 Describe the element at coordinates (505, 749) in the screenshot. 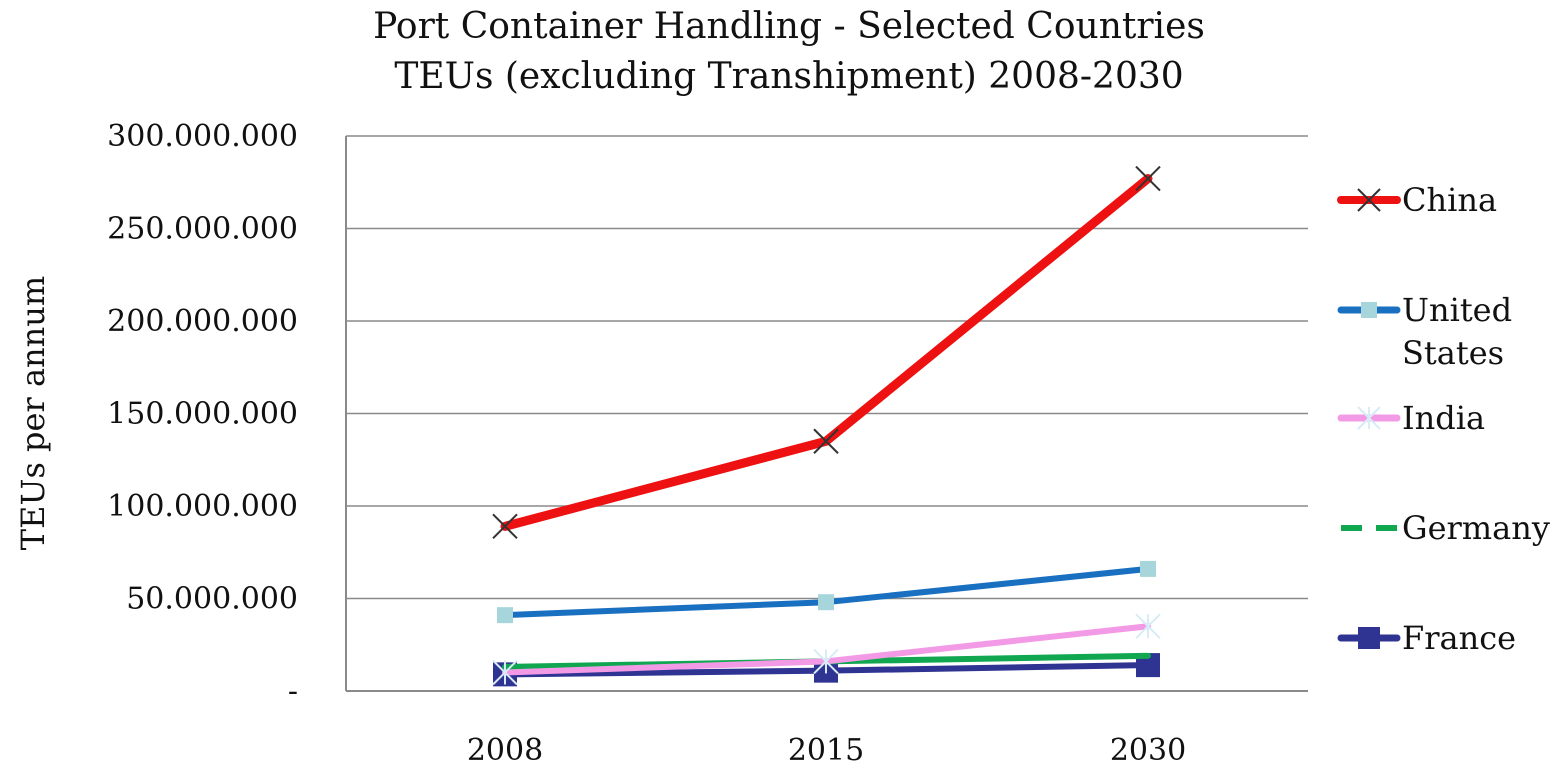

I see `x-tick-label: 2008` at that location.